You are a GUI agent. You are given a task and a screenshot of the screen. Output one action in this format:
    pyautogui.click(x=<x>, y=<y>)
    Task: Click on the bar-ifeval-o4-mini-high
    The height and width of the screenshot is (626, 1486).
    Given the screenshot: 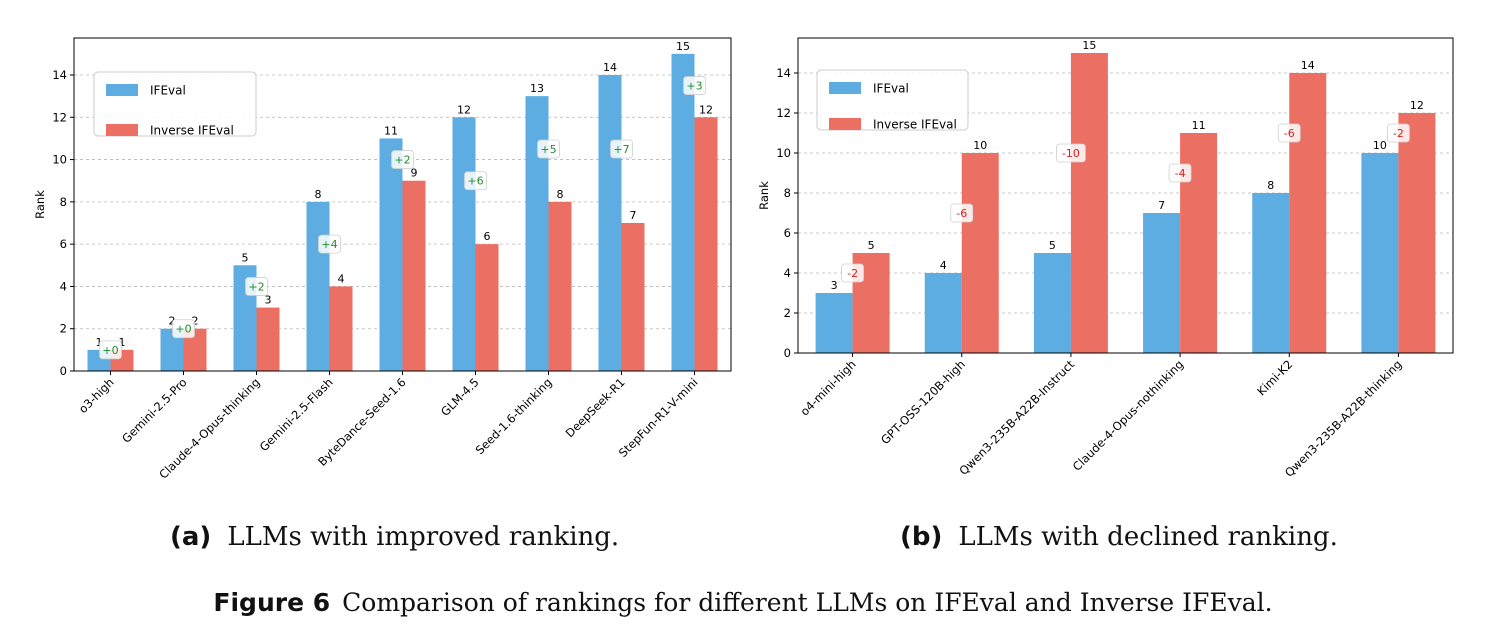 What is the action you would take?
    pyautogui.click(x=834, y=323)
    